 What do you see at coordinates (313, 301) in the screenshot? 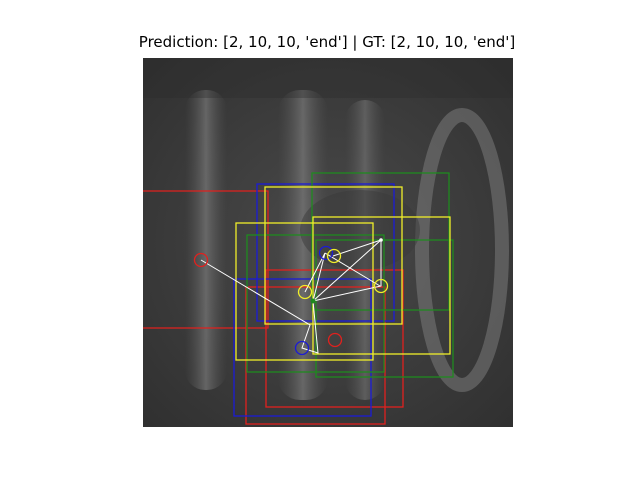
I see `green-point` at bounding box center [313, 301].